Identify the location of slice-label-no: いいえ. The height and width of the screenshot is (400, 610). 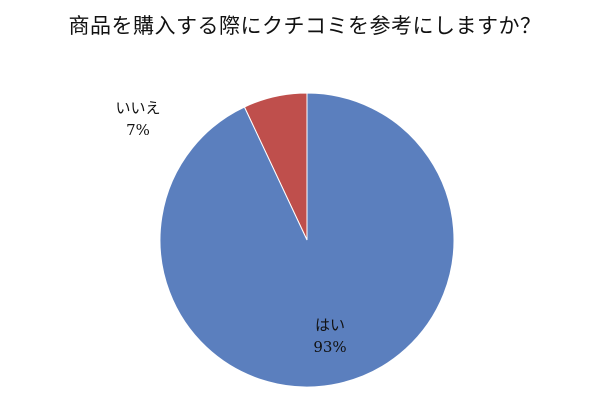
(137, 108).